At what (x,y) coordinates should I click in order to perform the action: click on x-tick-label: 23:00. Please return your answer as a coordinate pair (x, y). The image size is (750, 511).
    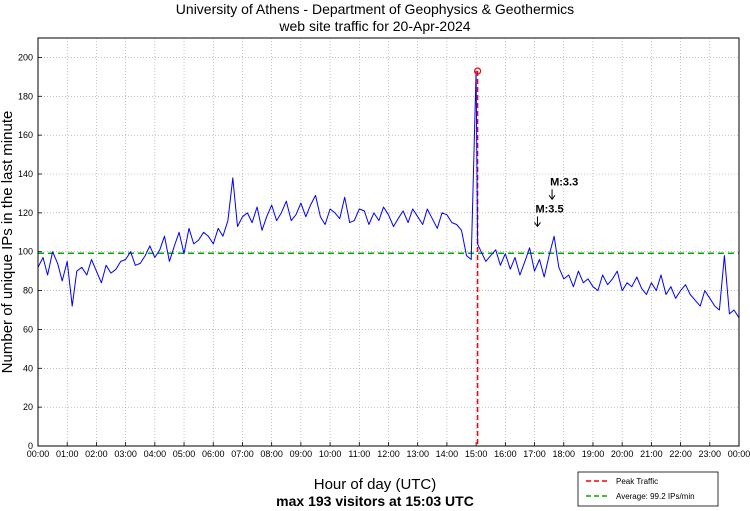
    Looking at the image, I should click on (710, 454).